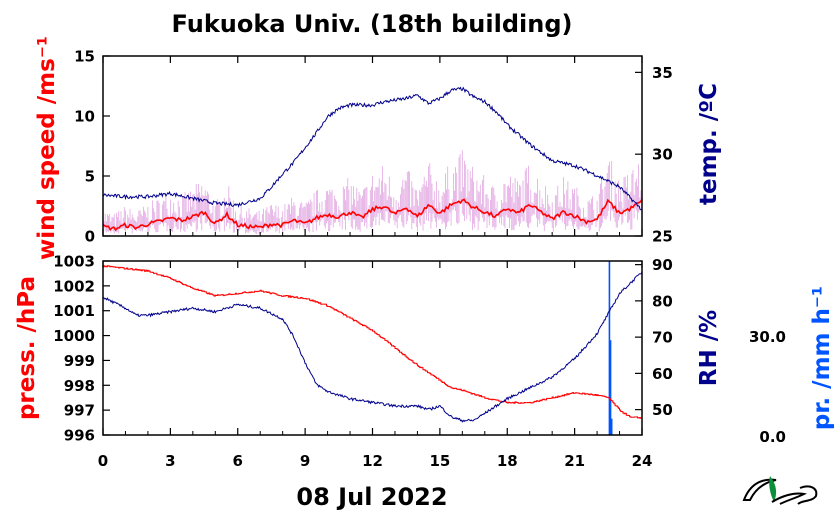  I want to click on pressure-tick-label: 1003, so click(74, 262).